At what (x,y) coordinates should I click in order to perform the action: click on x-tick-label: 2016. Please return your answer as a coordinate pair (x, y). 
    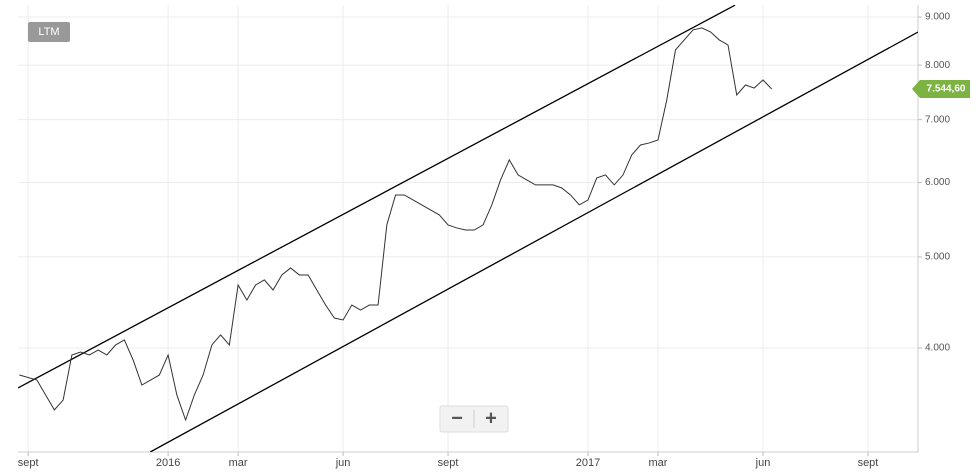
    Looking at the image, I should click on (168, 463).